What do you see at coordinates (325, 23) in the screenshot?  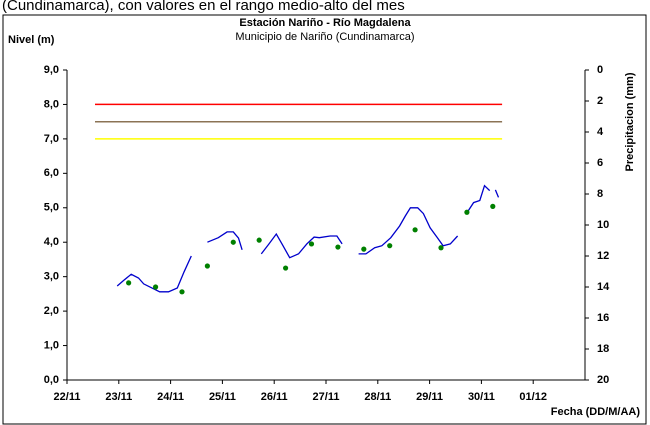 I see `chart-title: Estación Nariño - Río Magdalena` at bounding box center [325, 23].